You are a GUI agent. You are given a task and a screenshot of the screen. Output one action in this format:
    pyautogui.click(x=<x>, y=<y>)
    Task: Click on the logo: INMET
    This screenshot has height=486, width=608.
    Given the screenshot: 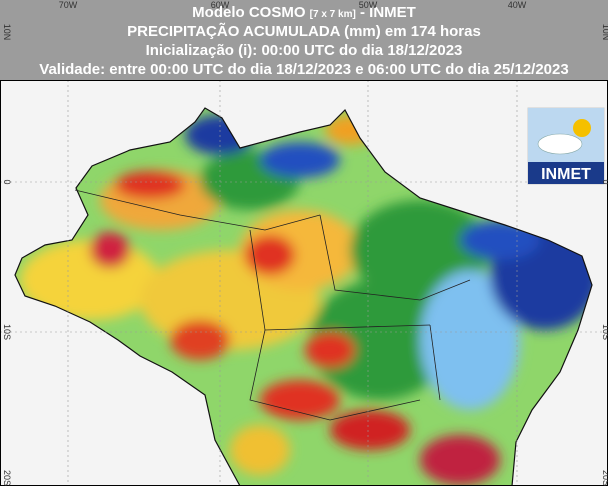 What is the action you would take?
    pyautogui.click(x=566, y=146)
    